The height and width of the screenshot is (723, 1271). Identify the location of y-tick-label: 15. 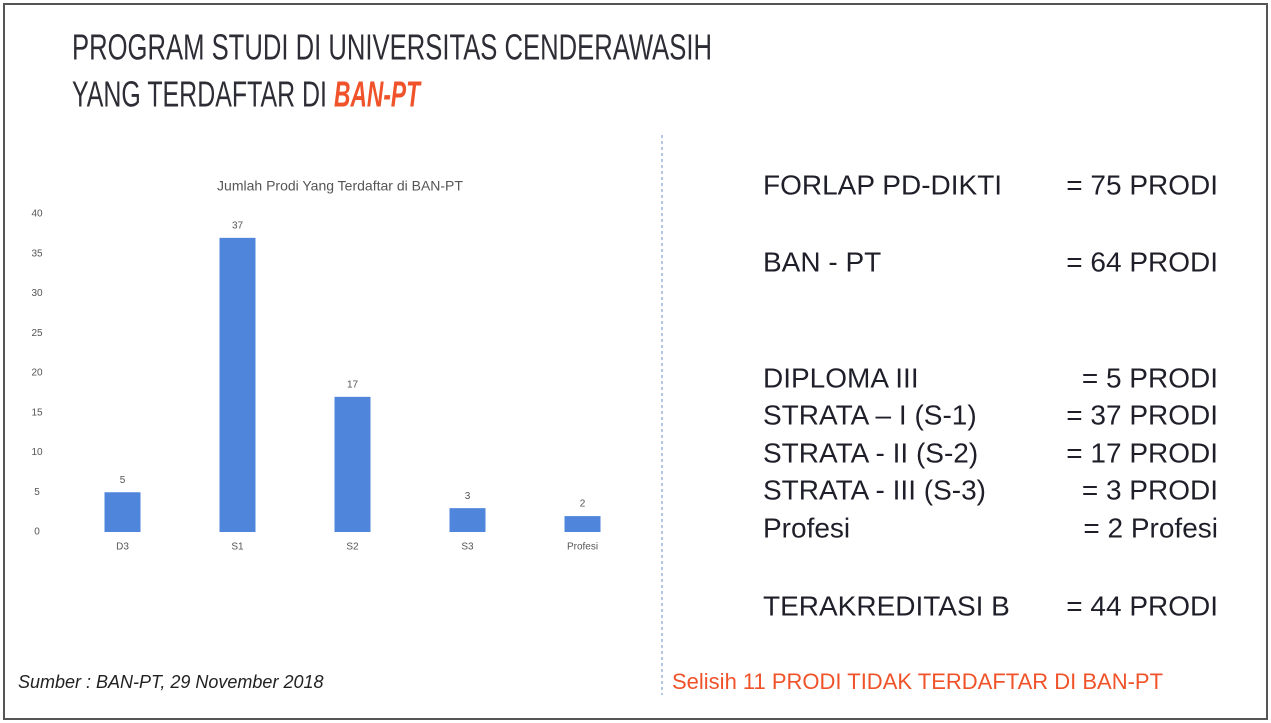
(37, 412).